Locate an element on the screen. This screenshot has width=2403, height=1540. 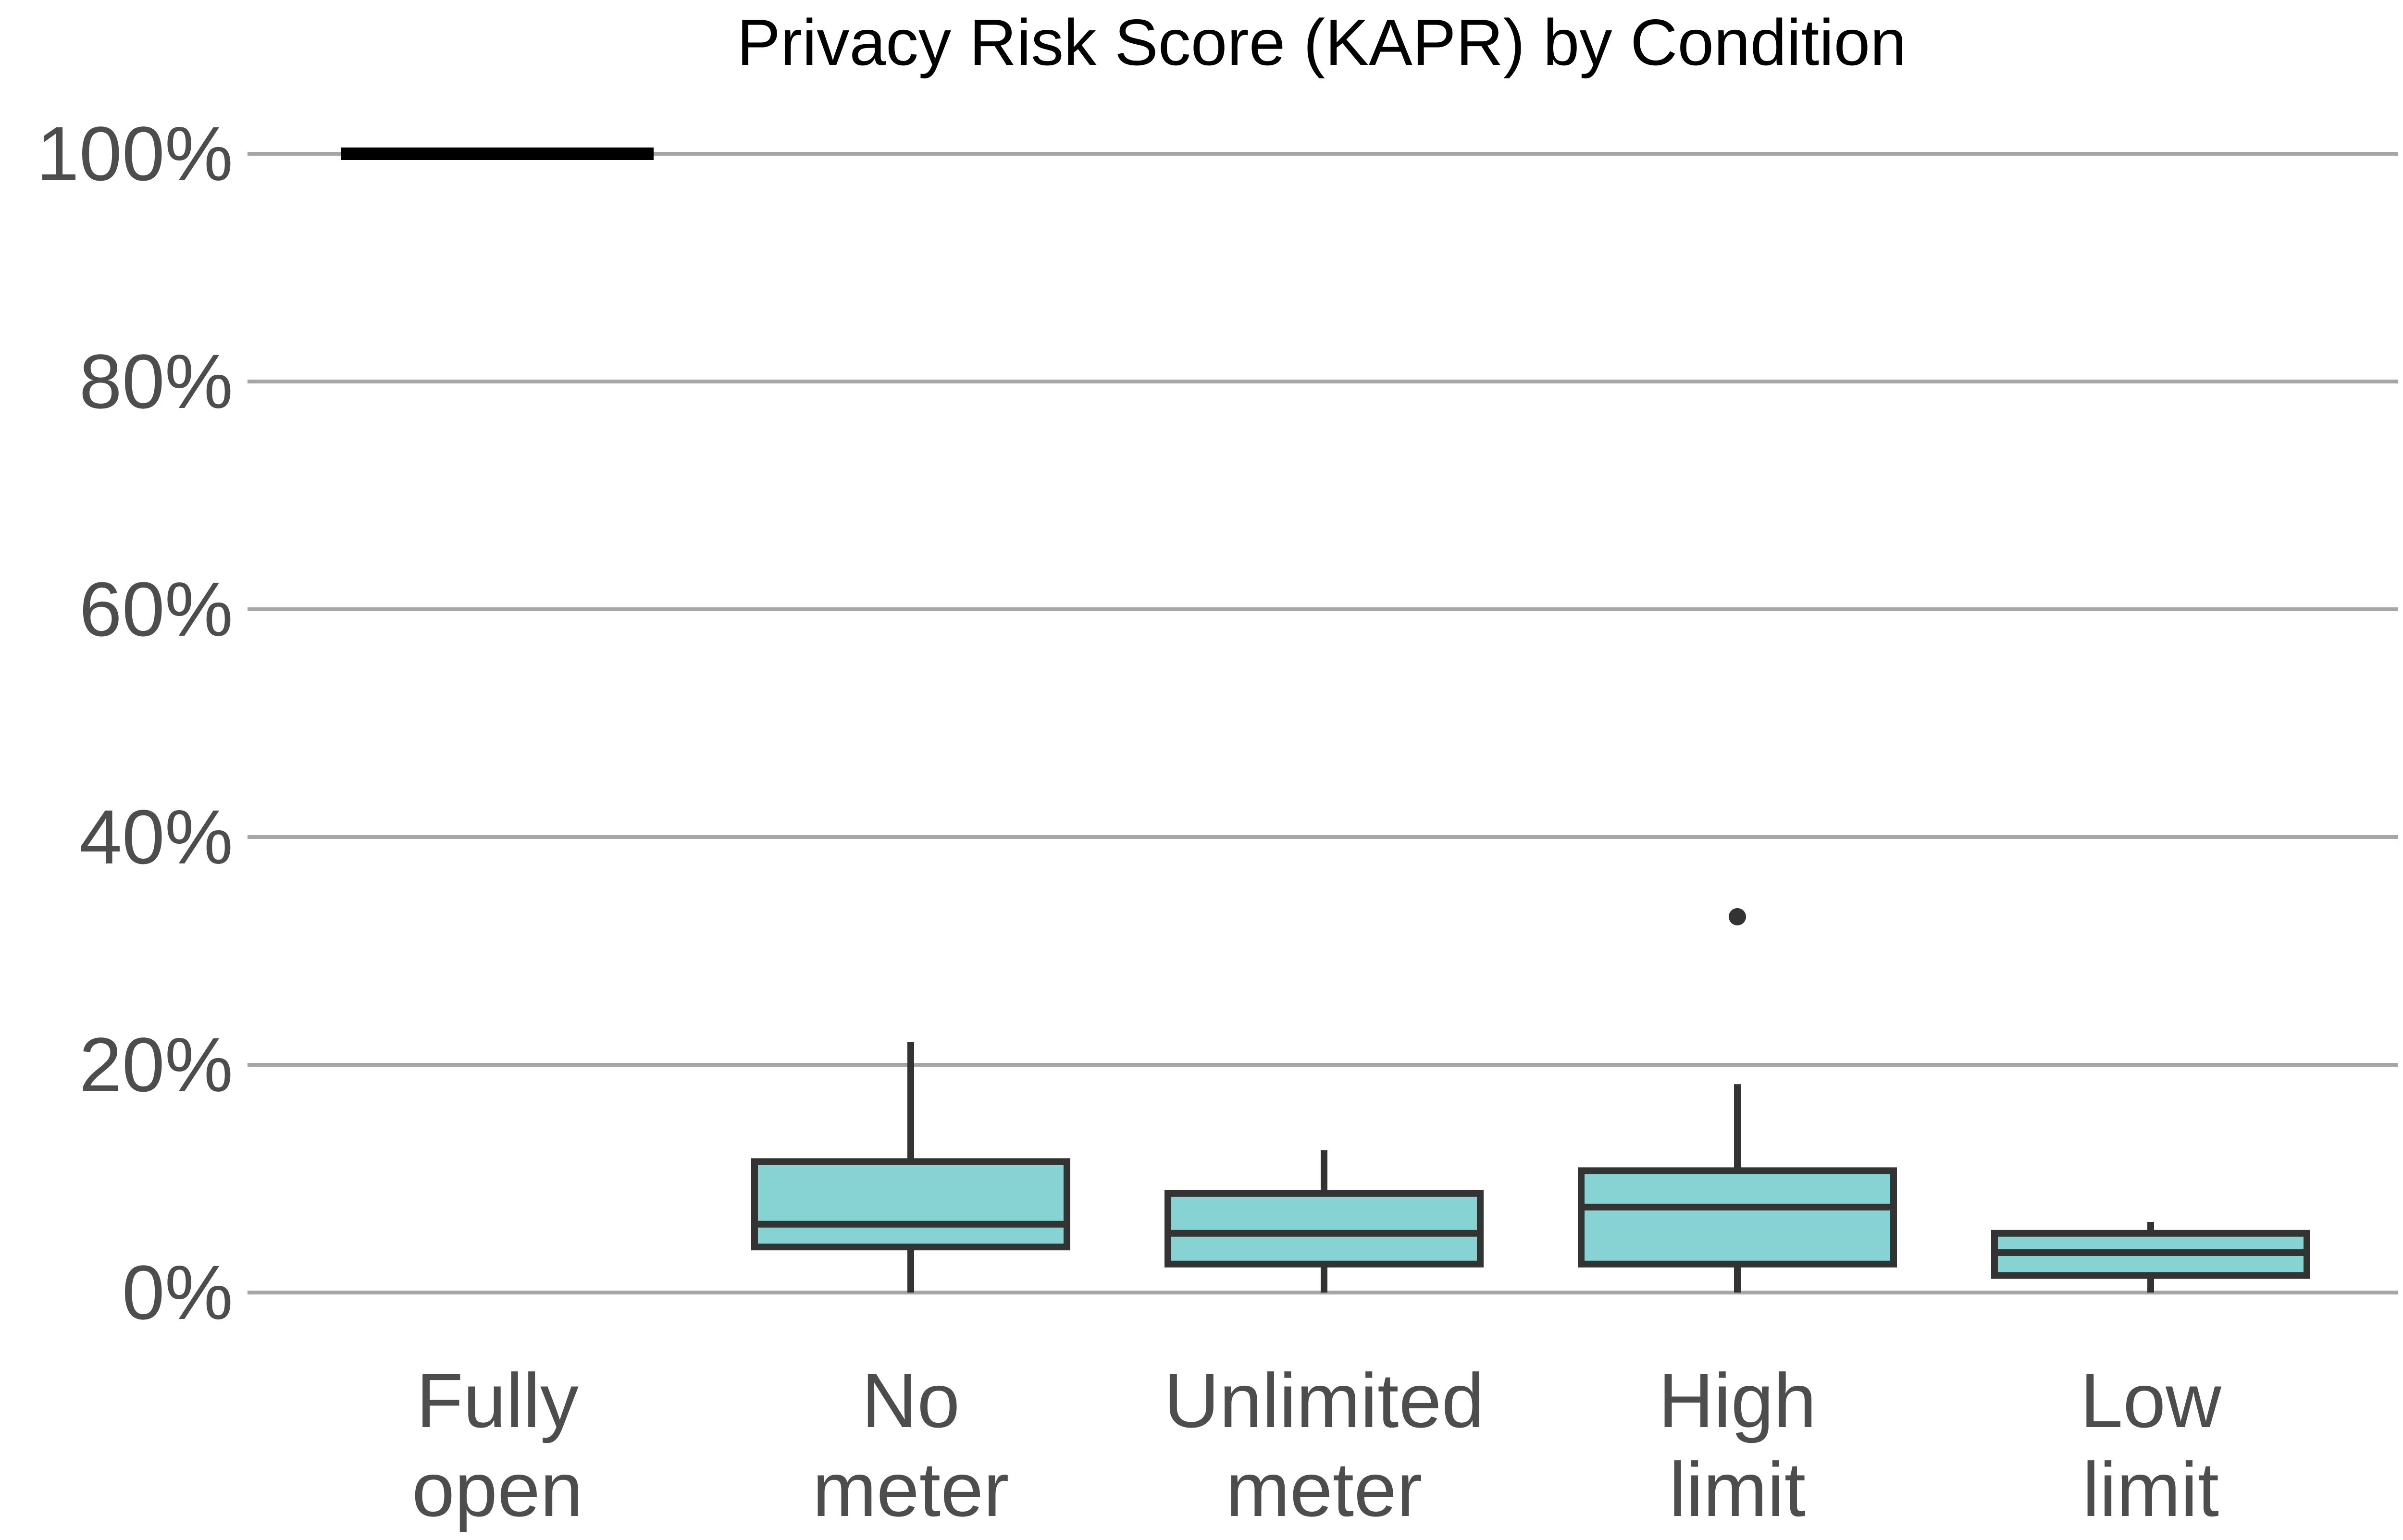
x-tick-label: Fully open is located at coordinates (498, 1444).